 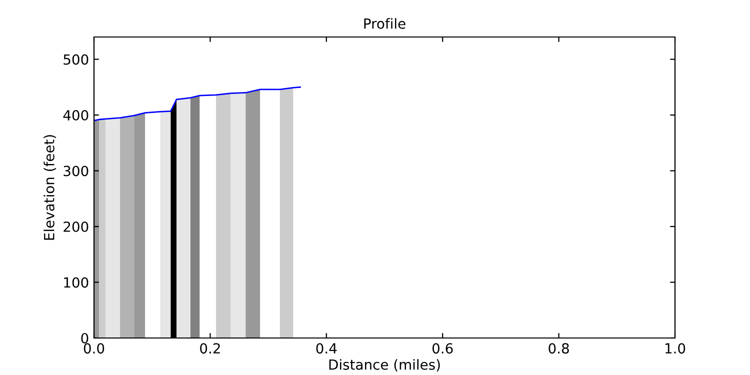 What do you see at coordinates (384, 365) in the screenshot?
I see `x-axis-title: Distance (miles)` at bounding box center [384, 365].